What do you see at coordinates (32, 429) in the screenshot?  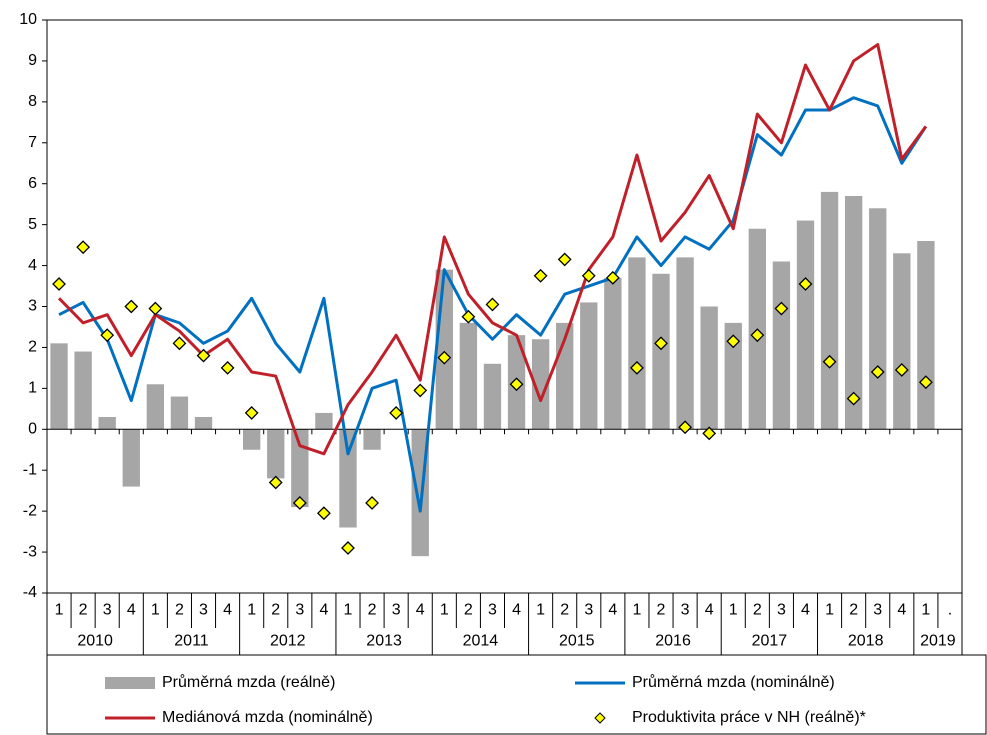 I see `y-tick-label: 0` at bounding box center [32, 429].